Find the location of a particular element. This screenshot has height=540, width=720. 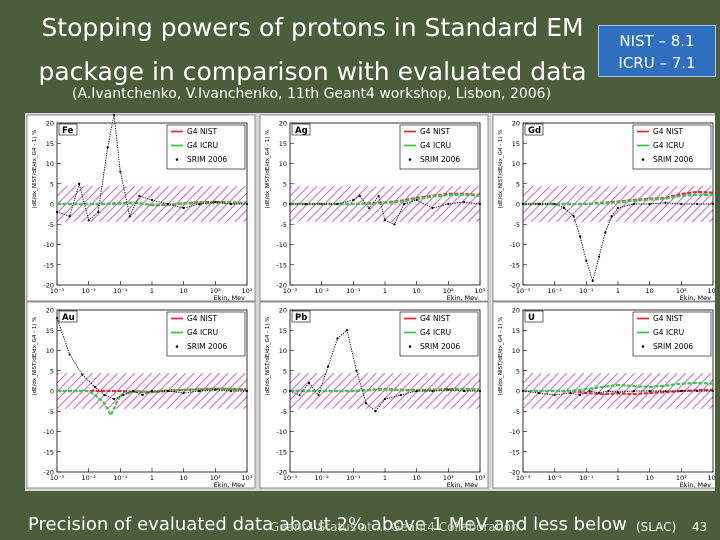

panel-pb-xtick-label: 10⁻² is located at coordinates (322, 478).